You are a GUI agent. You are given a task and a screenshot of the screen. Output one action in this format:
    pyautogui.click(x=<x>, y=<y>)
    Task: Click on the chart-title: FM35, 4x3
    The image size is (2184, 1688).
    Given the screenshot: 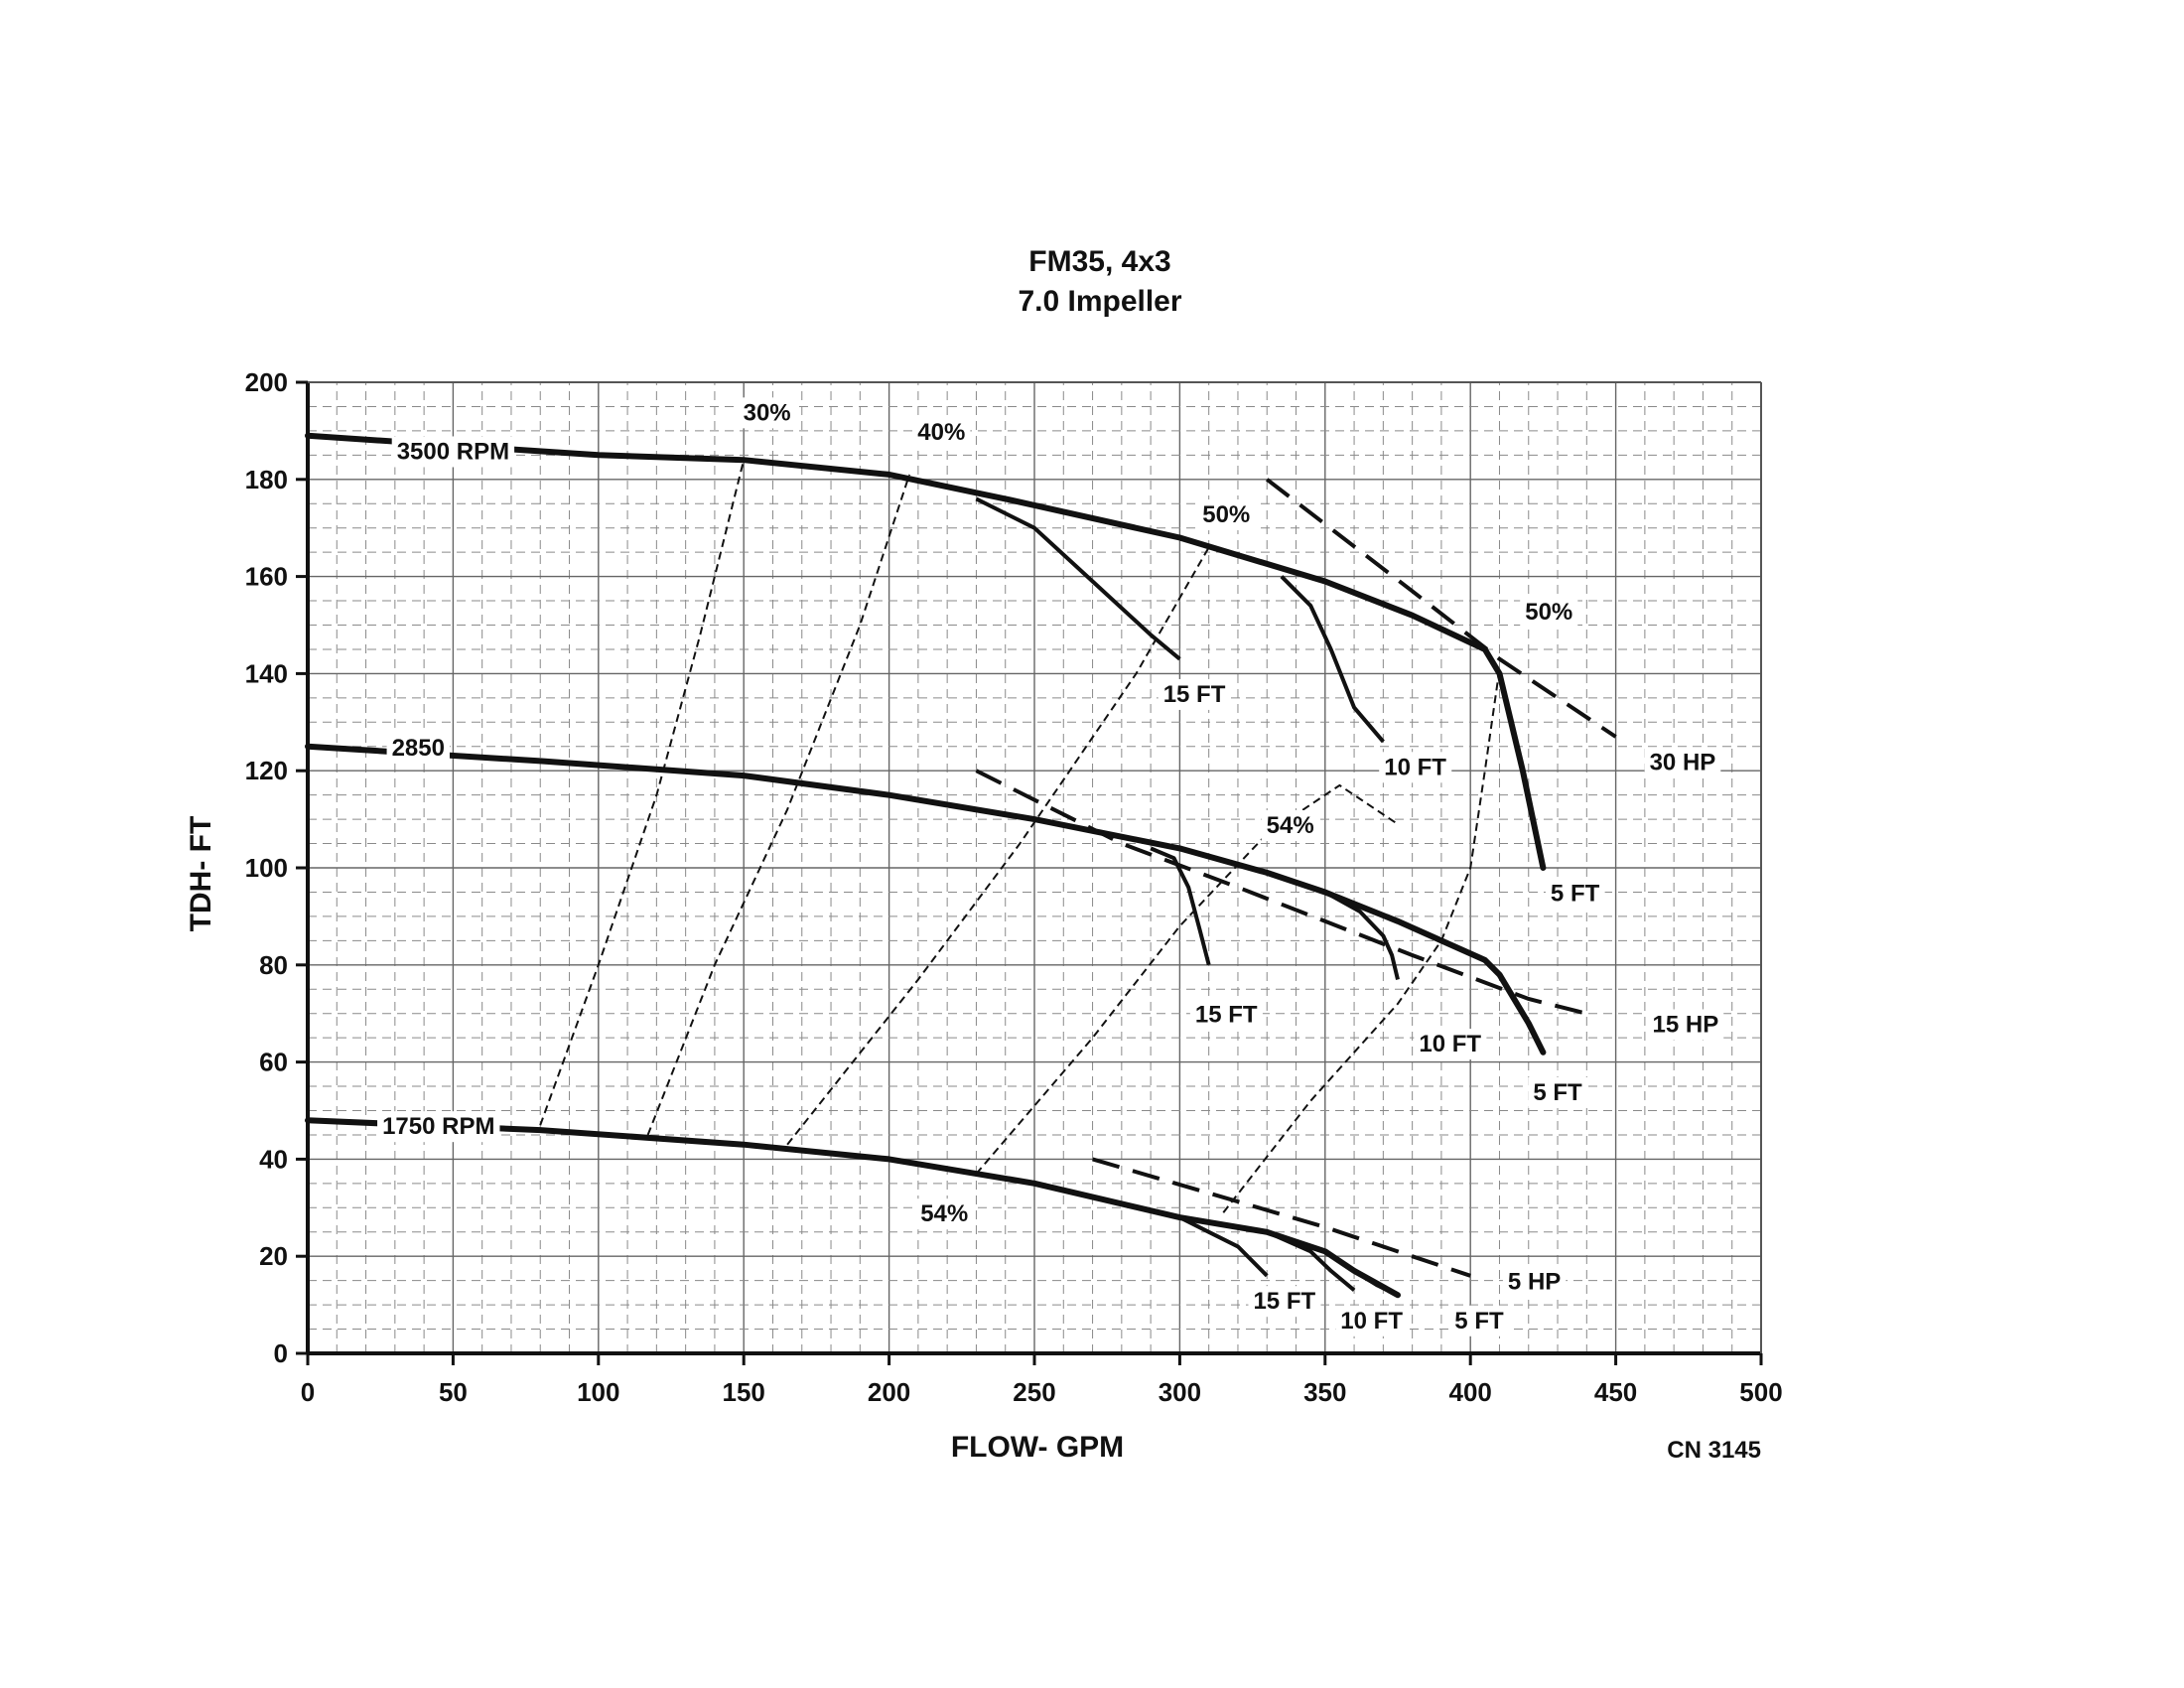 What is the action you would take?
    pyautogui.click(x=1099, y=261)
    